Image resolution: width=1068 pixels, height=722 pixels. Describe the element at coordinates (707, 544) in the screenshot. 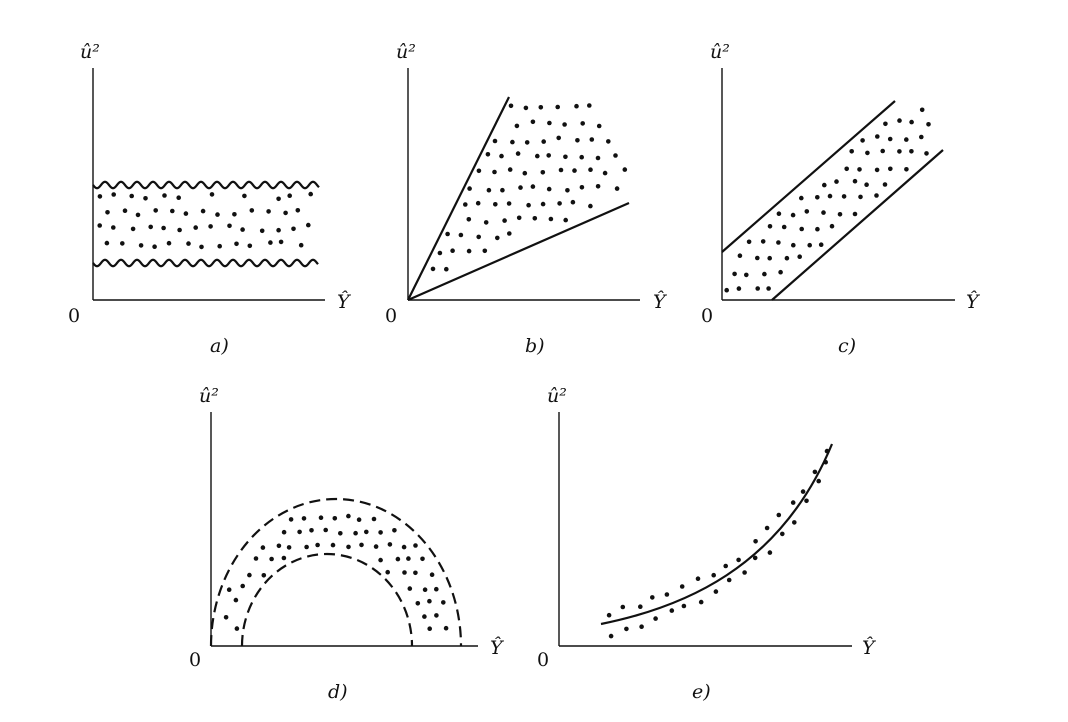

I see `panel-e: û² Ŷ 0 e)` at that location.